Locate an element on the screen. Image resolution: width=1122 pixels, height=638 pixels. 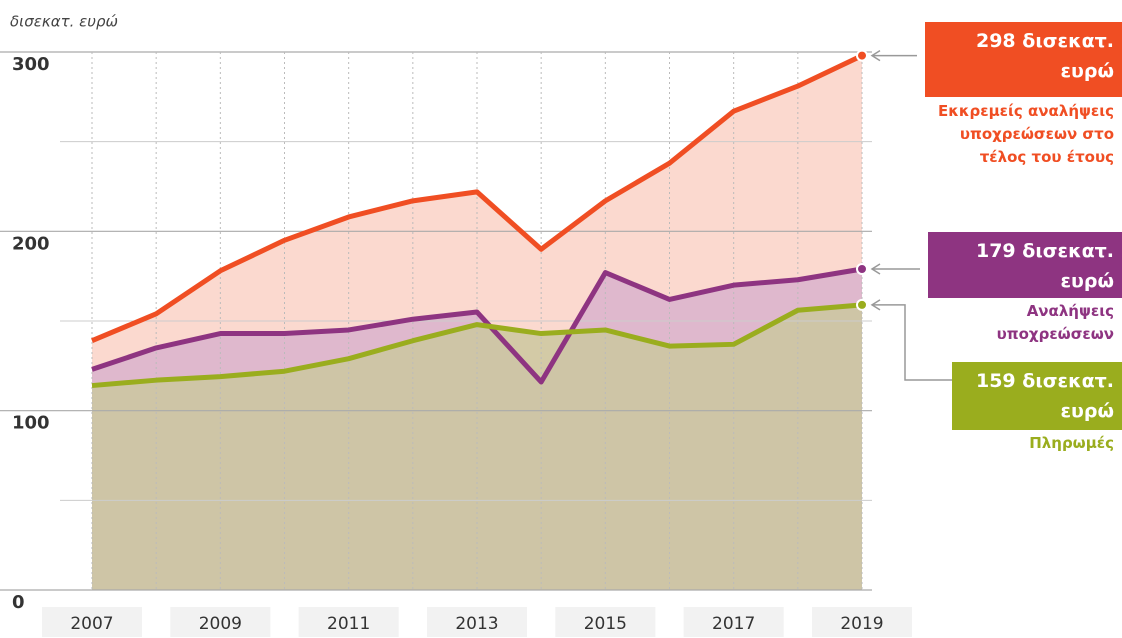
value-callout: 298 δισεκατ. ευρώ is located at coordinates (1023, 59).